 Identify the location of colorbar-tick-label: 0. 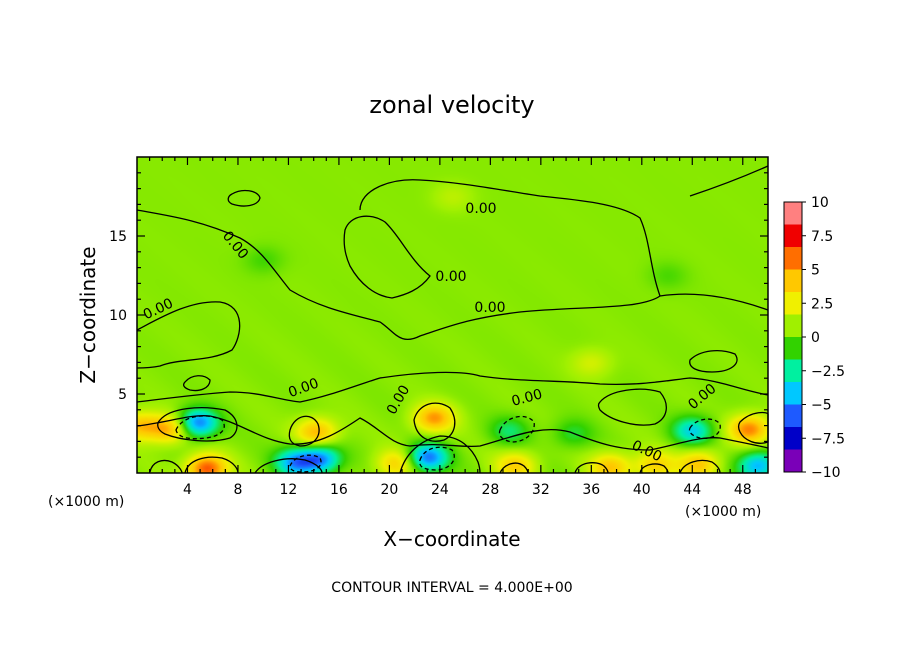
(815, 338).